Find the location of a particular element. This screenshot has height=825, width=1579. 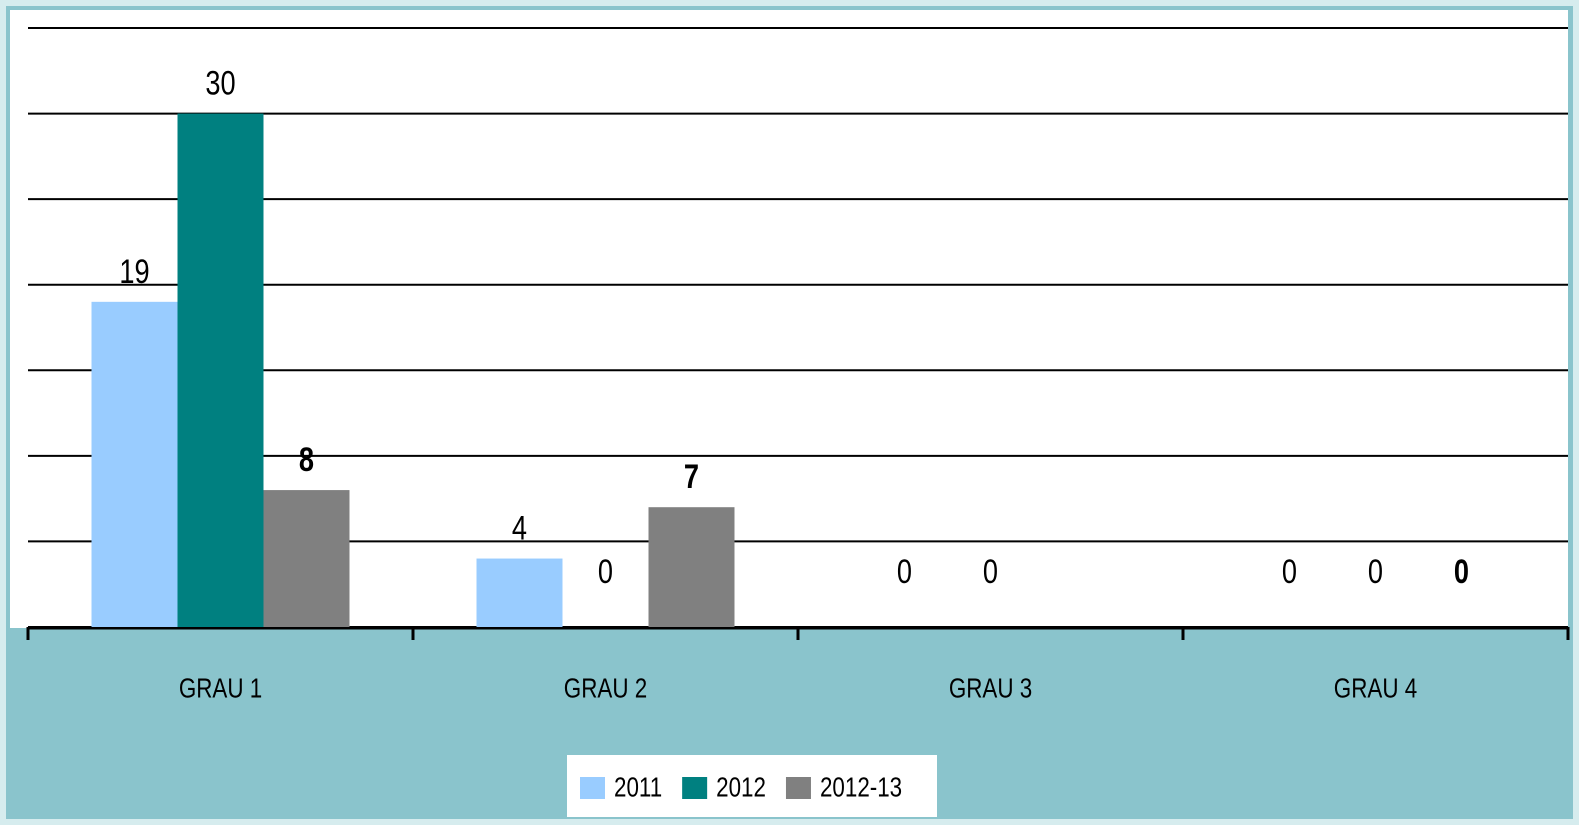

x-tick-label: GRAU 4 is located at coordinates (1375, 688).